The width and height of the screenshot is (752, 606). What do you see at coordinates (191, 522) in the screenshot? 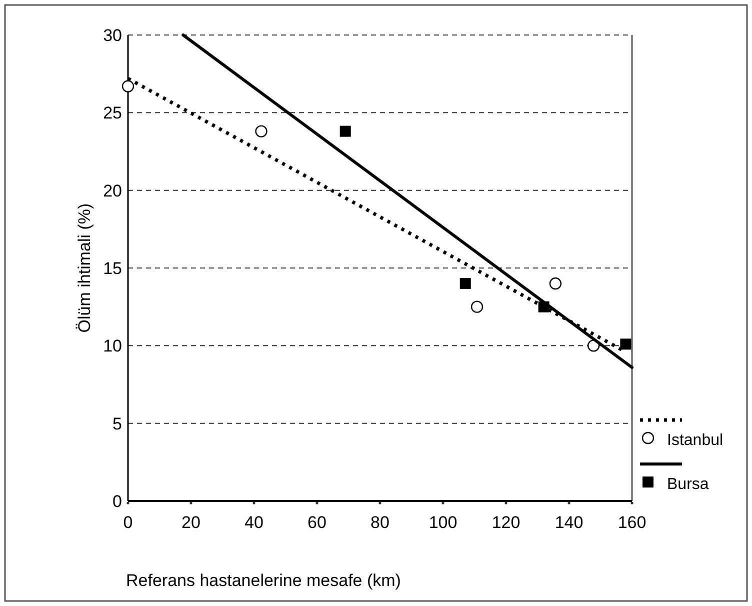
I see `x-tick-label: 20` at bounding box center [191, 522].